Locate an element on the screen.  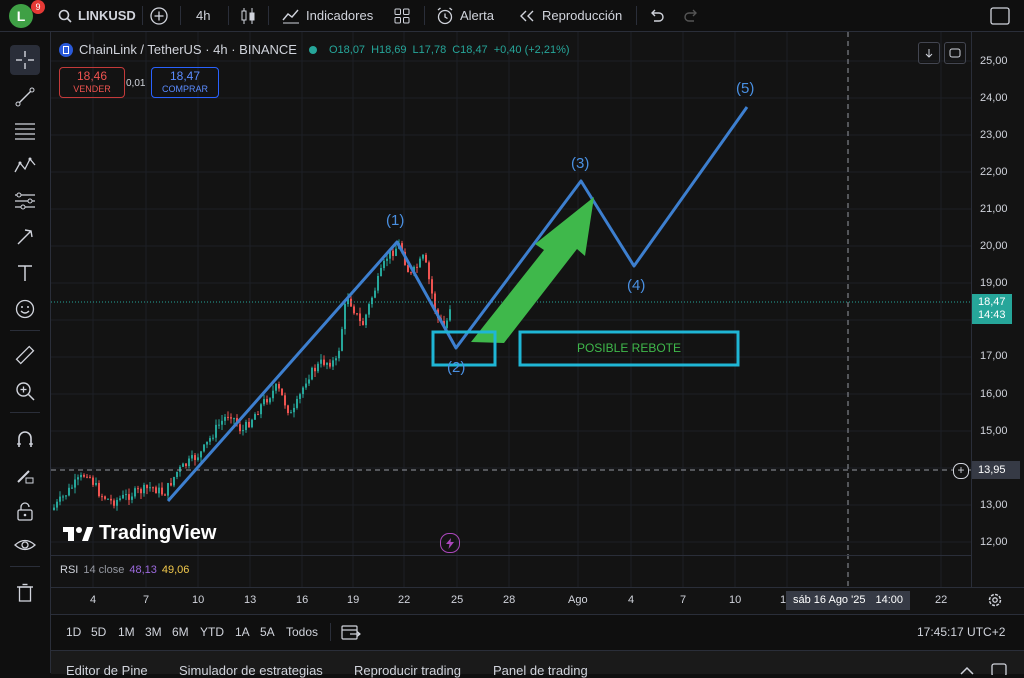
tab-replay-trading: Reproducir trading is located at coordinates (407, 670).